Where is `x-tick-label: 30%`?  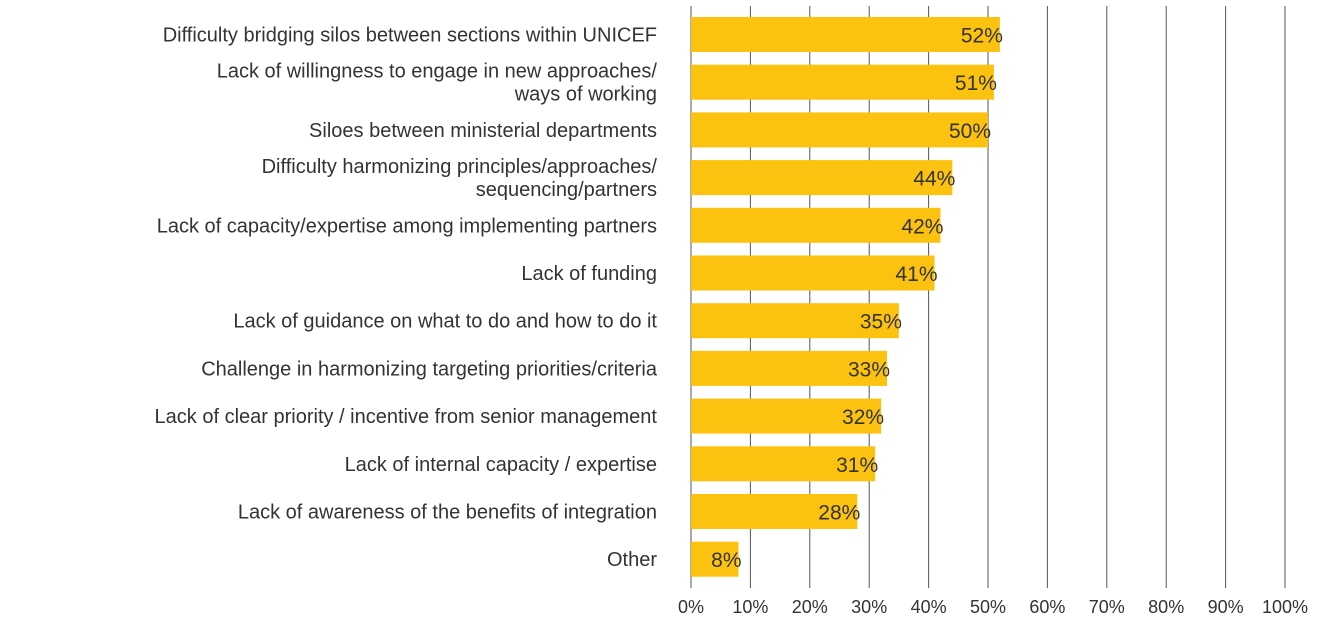 x-tick-label: 30% is located at coordinates (869, 607).